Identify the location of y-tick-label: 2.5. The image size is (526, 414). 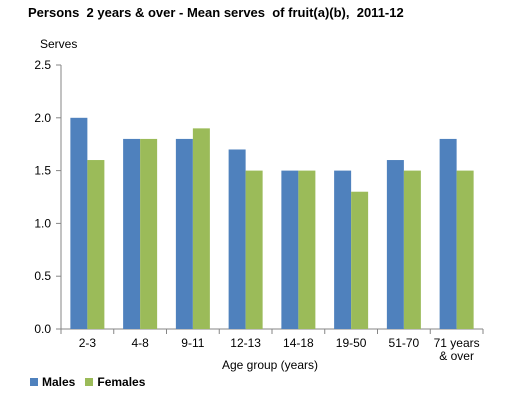
(42, 65).